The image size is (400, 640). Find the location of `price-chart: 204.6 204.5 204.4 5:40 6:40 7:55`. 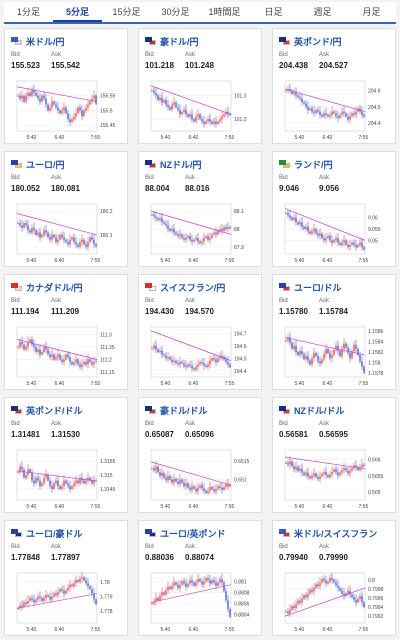

price-chart: 204.6 204.5 204.4 5:40 6:40 7:55 is located at coordinates (335, 110).